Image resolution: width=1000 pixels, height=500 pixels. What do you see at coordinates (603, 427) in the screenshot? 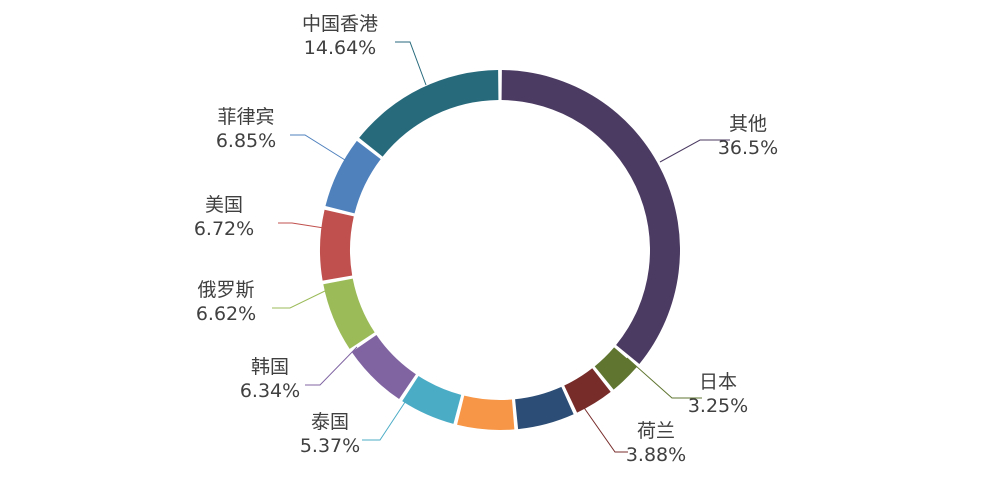
I see `leader-line-荷兰` at bounding box center [603, 427].